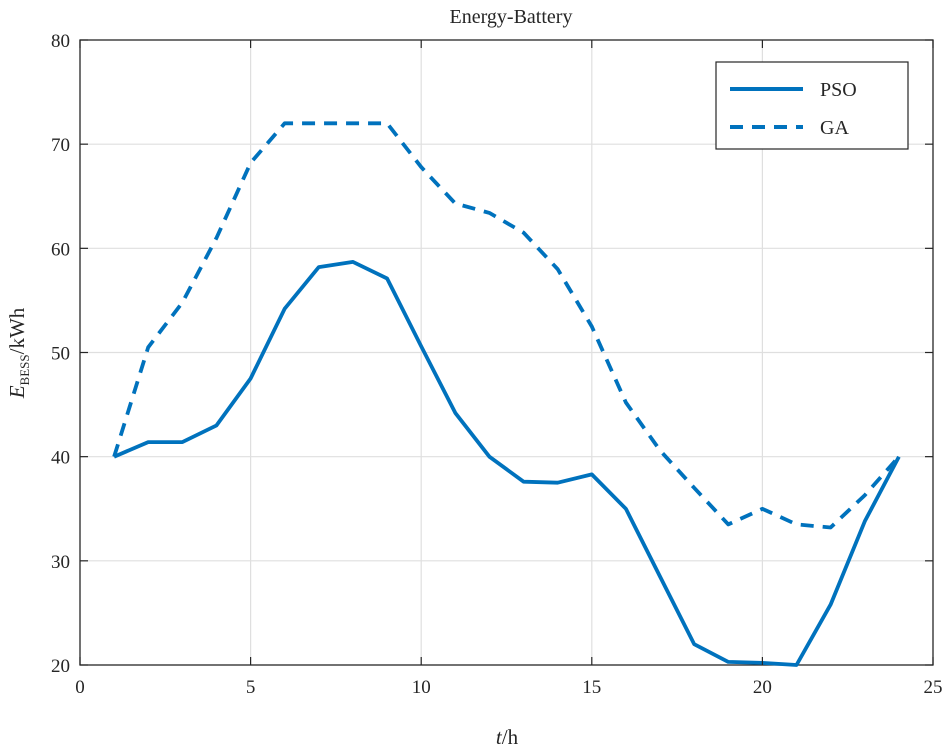 The width and height of the screenshot is (948, 753). I want to click on y-axis-label-subscript: BESS, so click(24, 369).